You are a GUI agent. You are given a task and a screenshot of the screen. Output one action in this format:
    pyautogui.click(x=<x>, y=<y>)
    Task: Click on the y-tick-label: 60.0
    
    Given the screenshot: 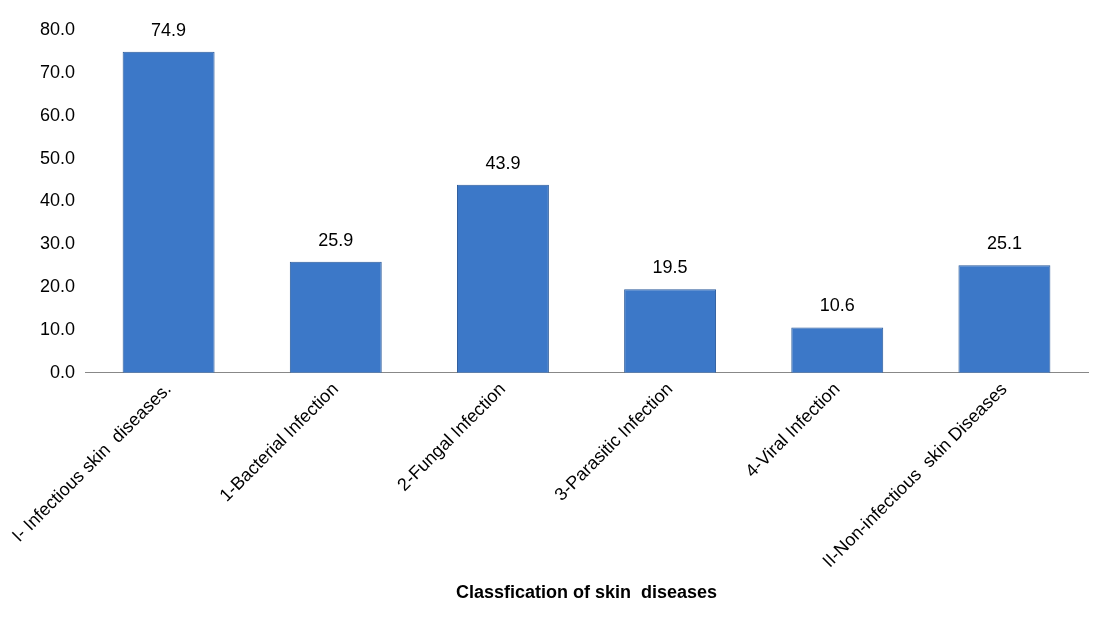 What is the action you would take?
    pyautogui.click(x=57, y=114)
    